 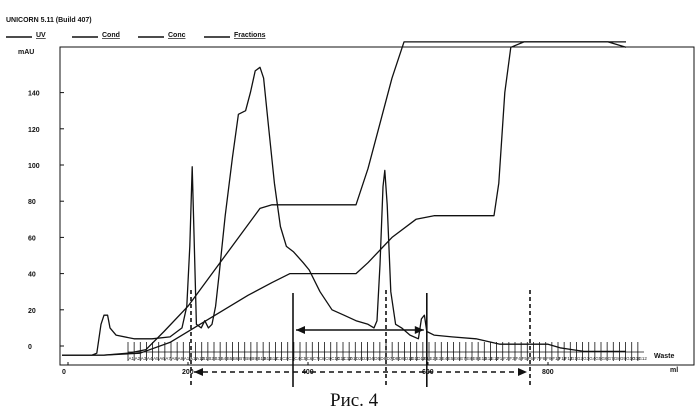 I want to click on x-axis-label: ml, so click(x=674, y=370).